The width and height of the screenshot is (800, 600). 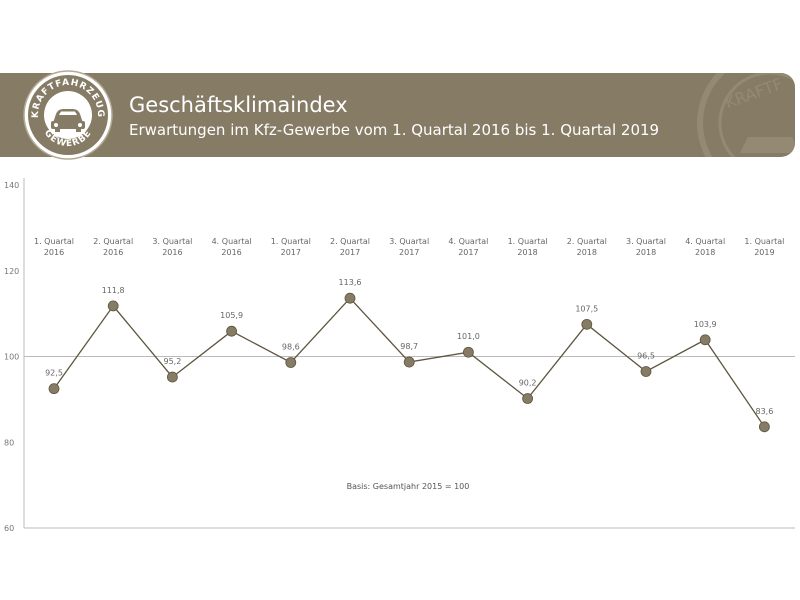 I want to click on x-category-label: 4. Quartal 2017, so click(x=468, y=247).